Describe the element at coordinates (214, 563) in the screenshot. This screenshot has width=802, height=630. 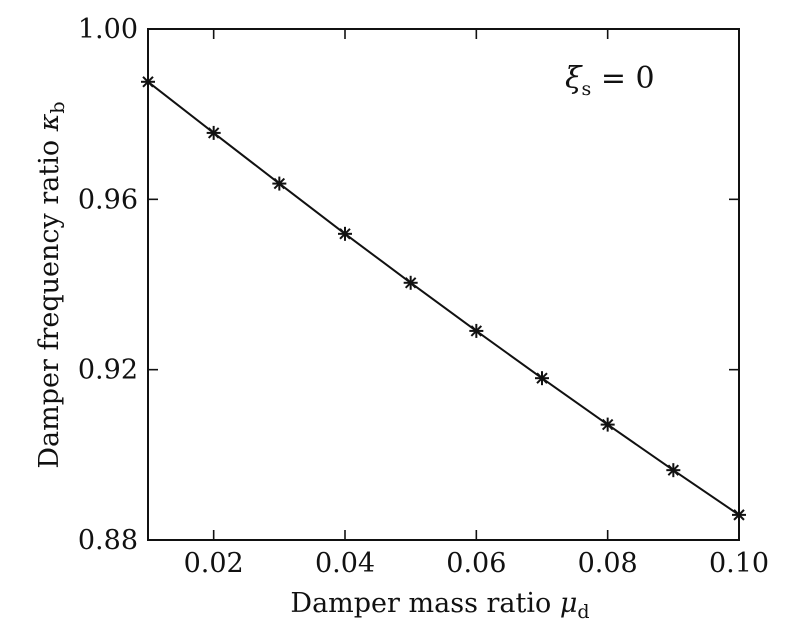
I see `x-tick-label: 0.02` at that location.